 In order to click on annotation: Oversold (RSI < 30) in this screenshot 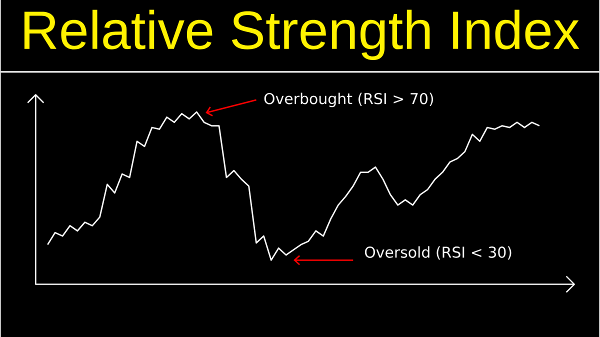, I will do `click(438, 253)`.